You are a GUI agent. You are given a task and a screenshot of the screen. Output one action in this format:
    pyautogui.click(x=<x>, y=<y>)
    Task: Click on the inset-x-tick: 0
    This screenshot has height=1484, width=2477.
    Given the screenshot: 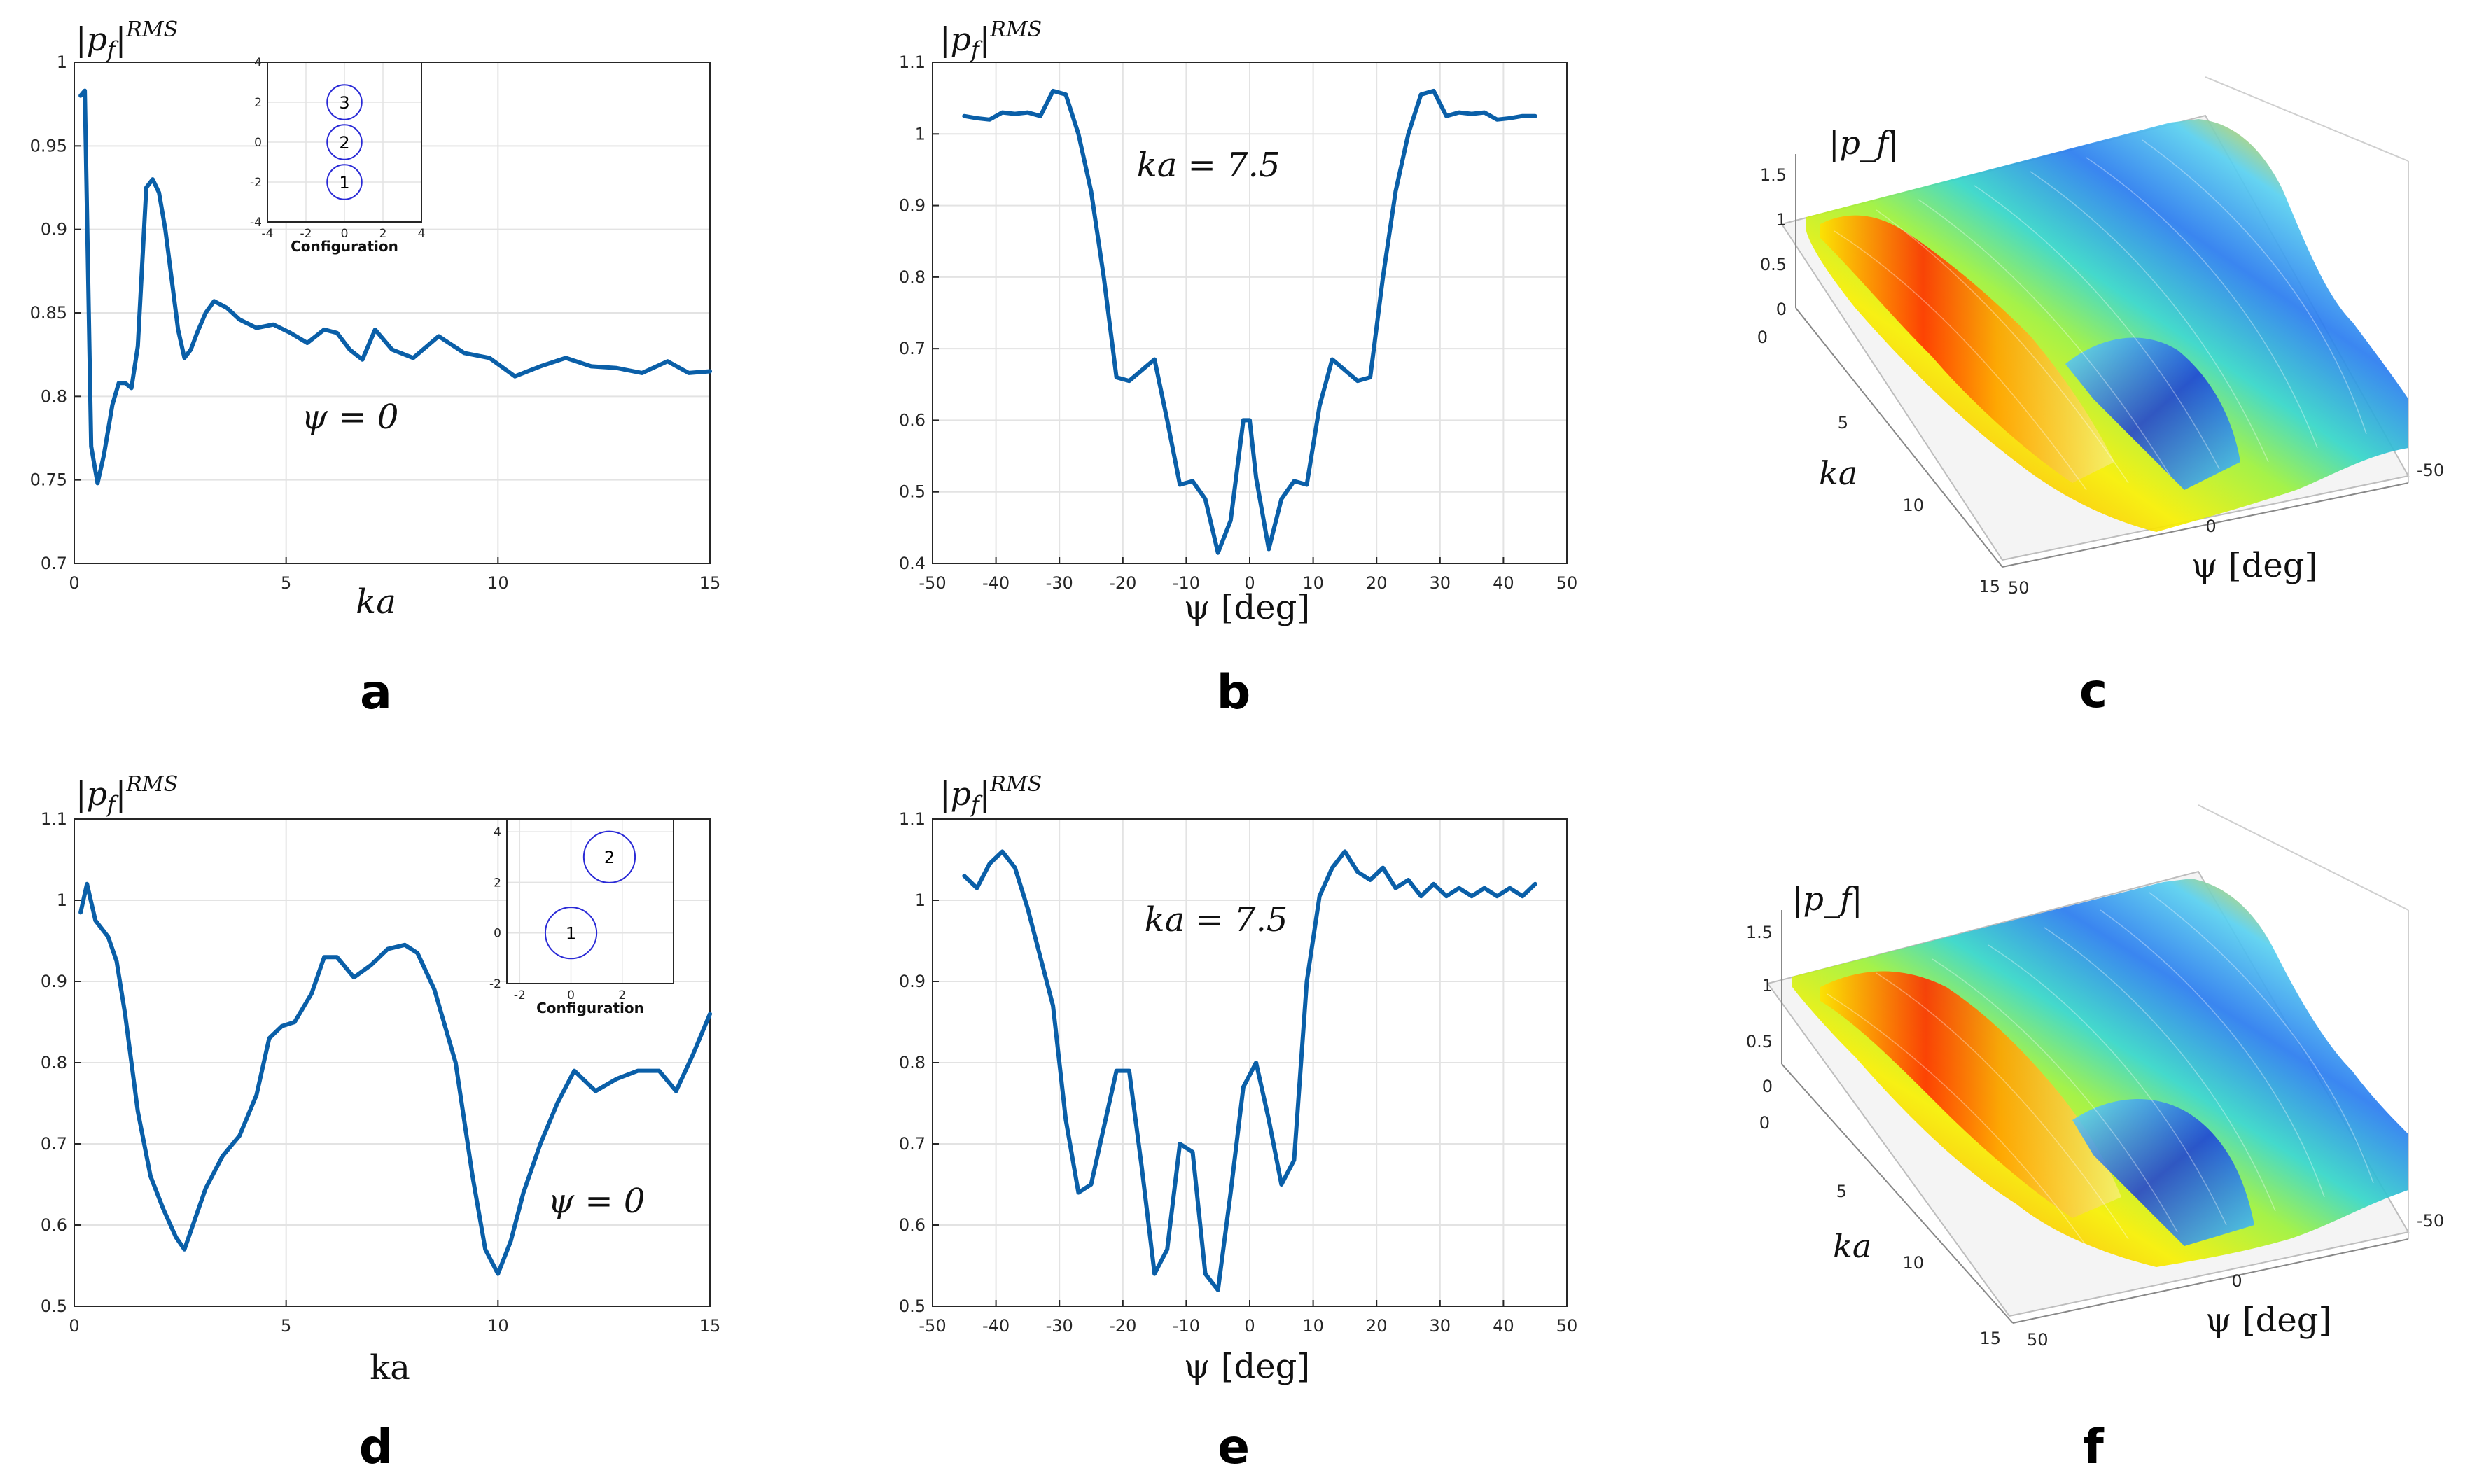 What is the action you would take?
    pyautogui.click(x=345, y=234)
    